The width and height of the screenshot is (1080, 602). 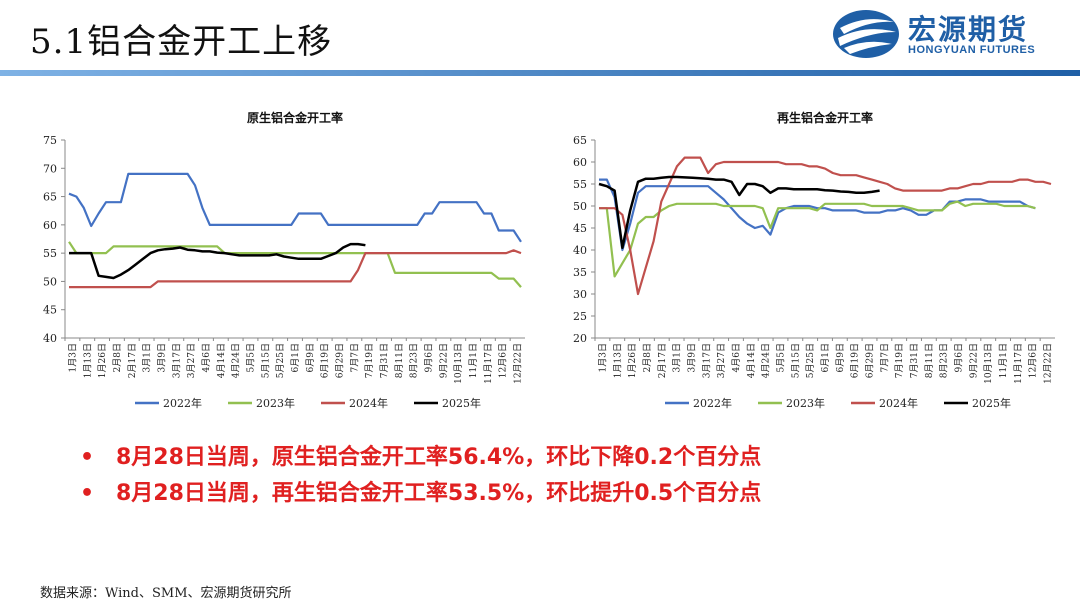 I want to click on y-tick-label: 35, so click(x=580, y=272).